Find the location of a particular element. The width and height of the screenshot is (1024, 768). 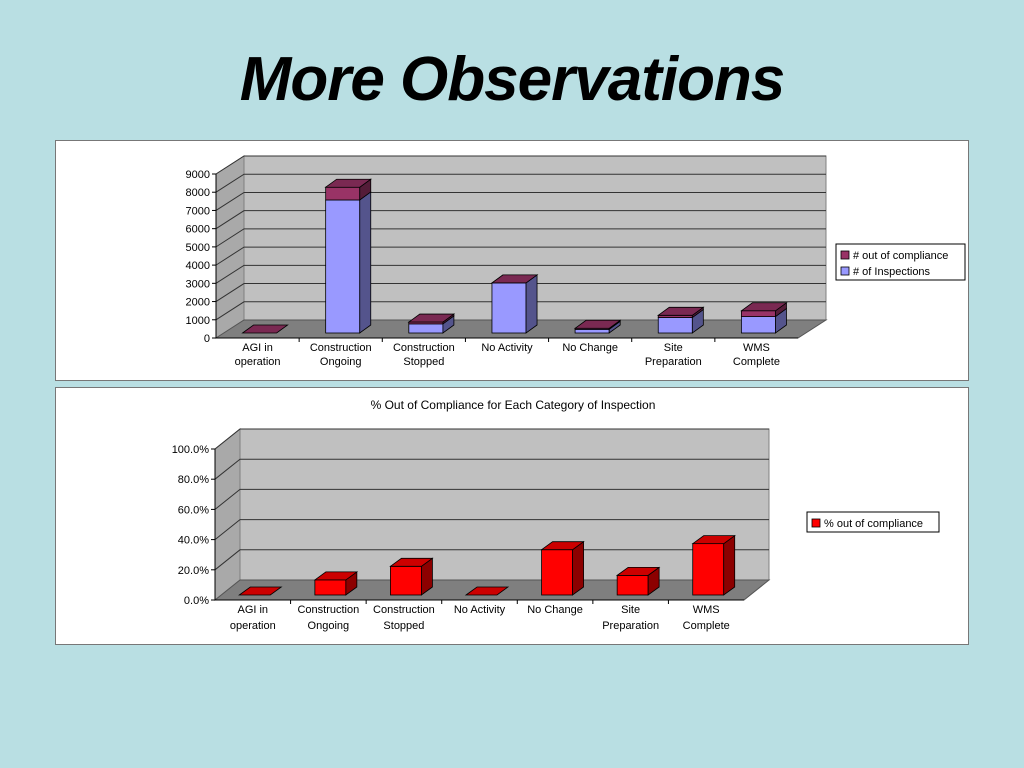

y-tick-label: 1000 is located at coordinates (198, 321).